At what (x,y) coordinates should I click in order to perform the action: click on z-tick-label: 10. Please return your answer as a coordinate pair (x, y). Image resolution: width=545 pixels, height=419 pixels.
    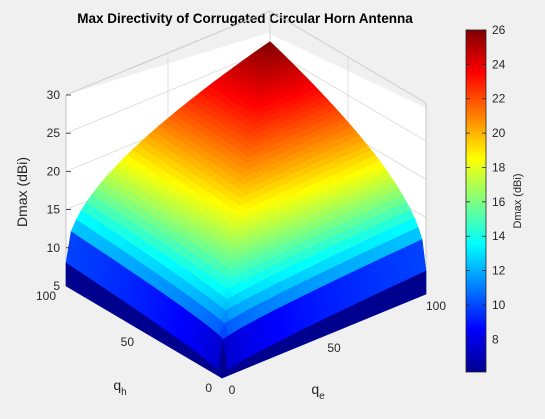
    Looking at the image, I should click on (54, 248).